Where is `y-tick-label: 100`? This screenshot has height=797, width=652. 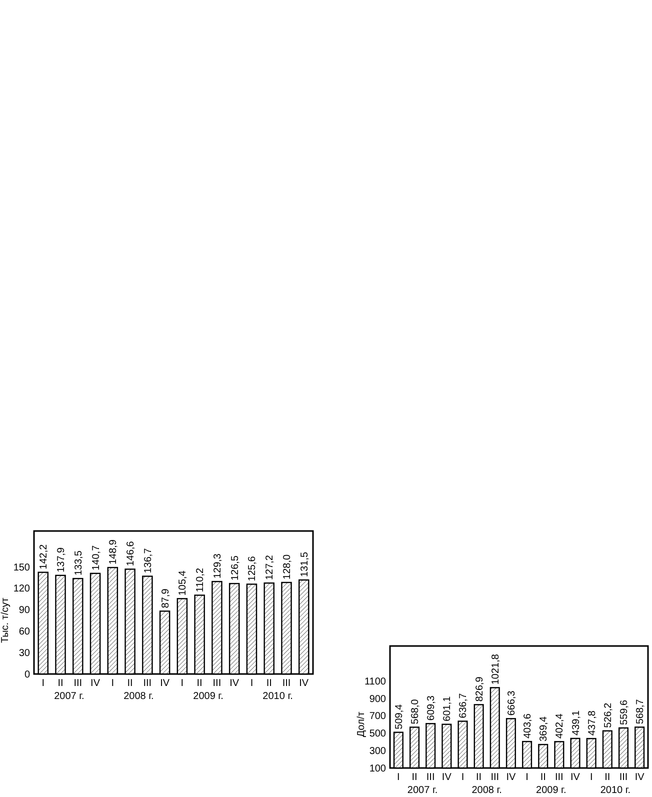
y-tick-label: 100 is located at coordinates (377, 769).